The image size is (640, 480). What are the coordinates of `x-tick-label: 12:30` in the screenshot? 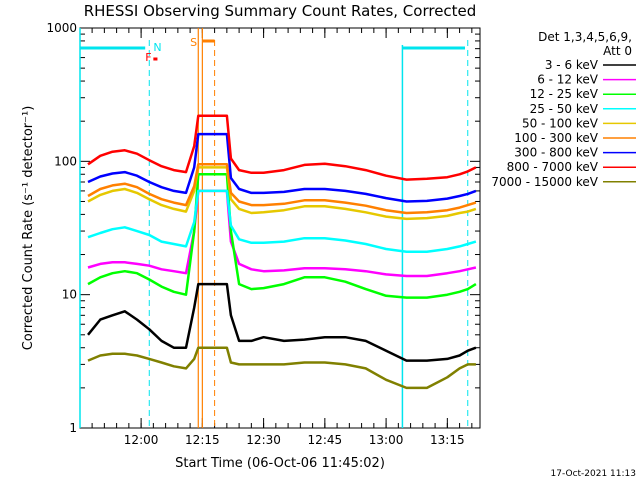 It's located at (263, 440).